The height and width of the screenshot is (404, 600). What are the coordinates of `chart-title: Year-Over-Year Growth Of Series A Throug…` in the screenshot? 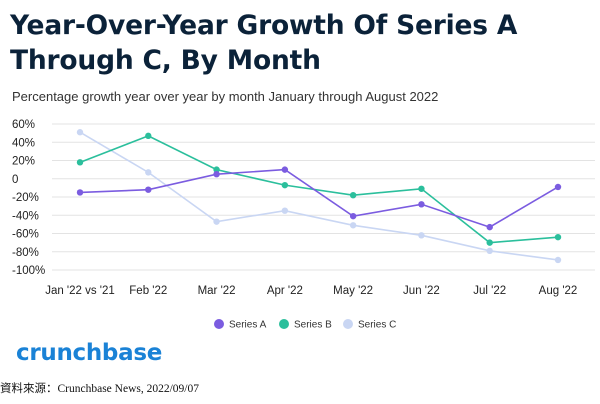 It's located at (264, 43).